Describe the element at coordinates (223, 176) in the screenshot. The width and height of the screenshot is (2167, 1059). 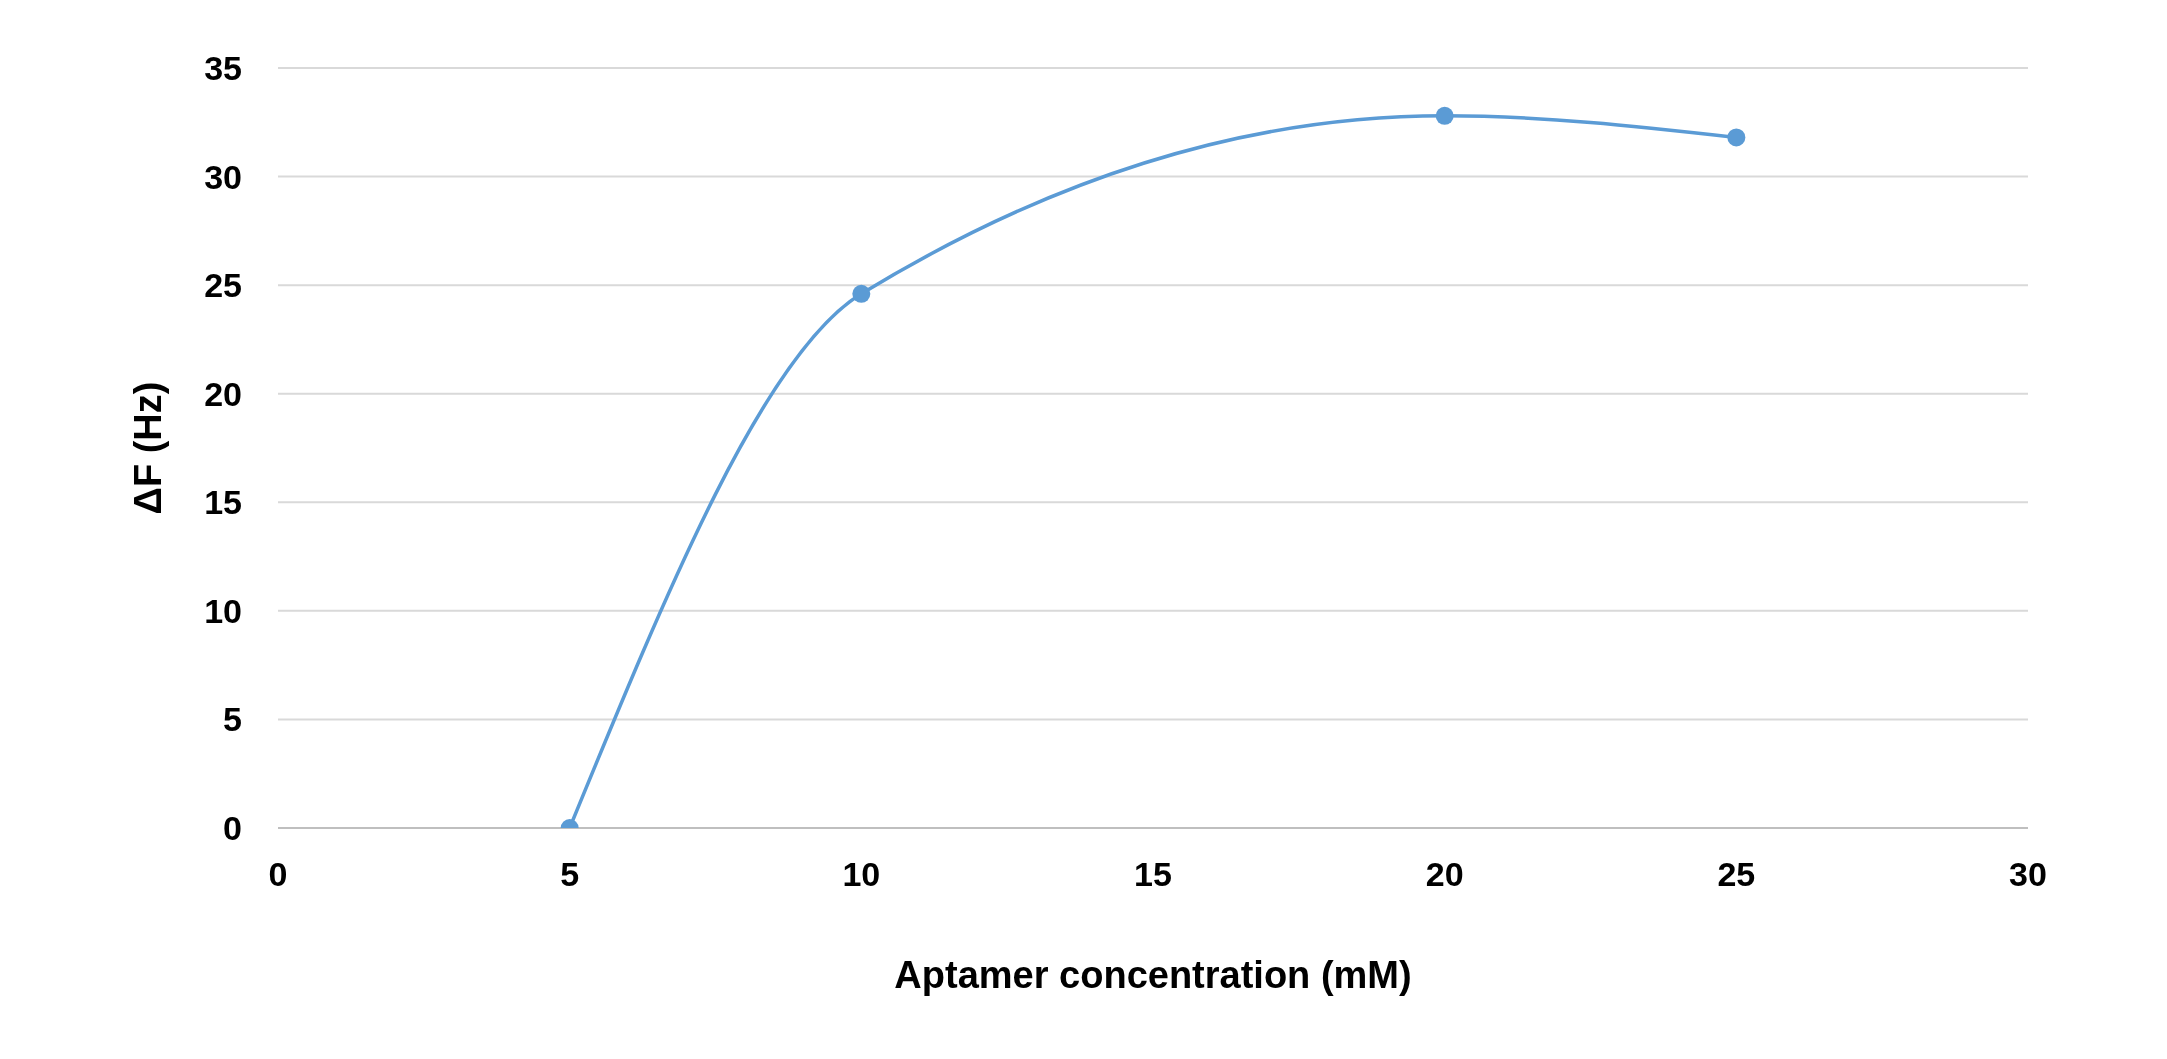
I see `y-tick-label: 30` at that location.